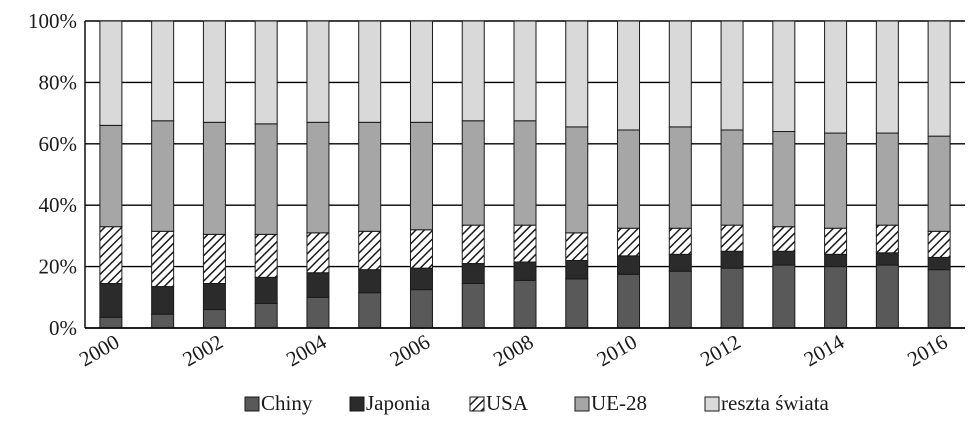  Describe the element at coordinates (52, 21) in the screenshot. I see `y-tick-label: 100%` at that location.